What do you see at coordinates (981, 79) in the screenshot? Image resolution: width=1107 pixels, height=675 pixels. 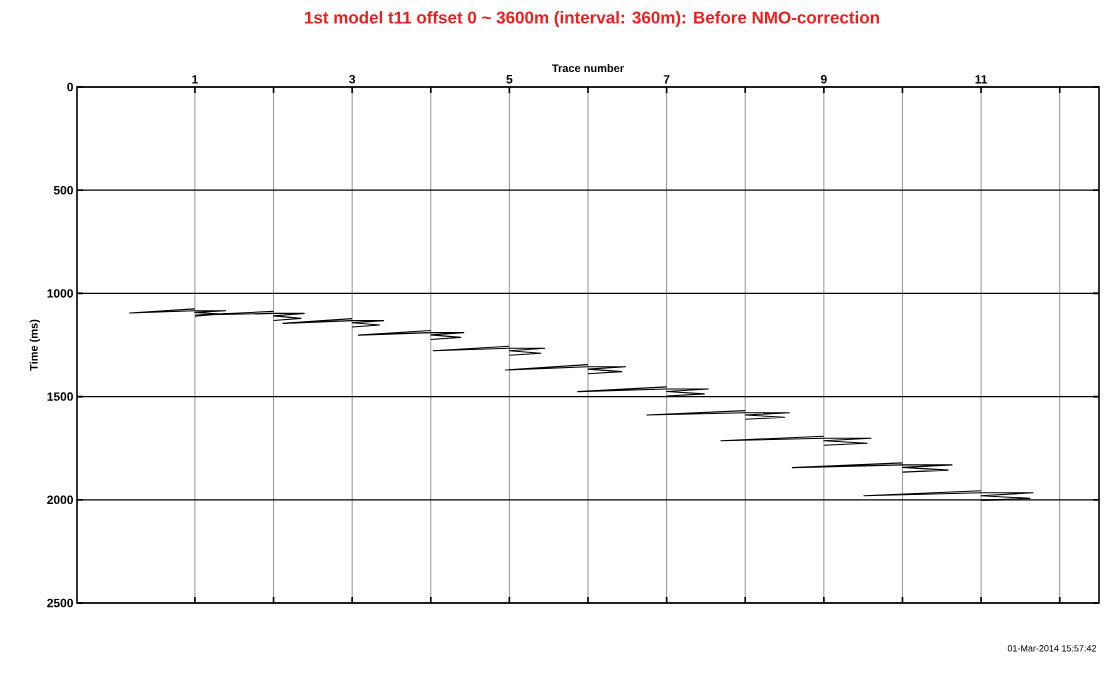 I see `x-tick-label: 11` at bounding box center [981, 79].